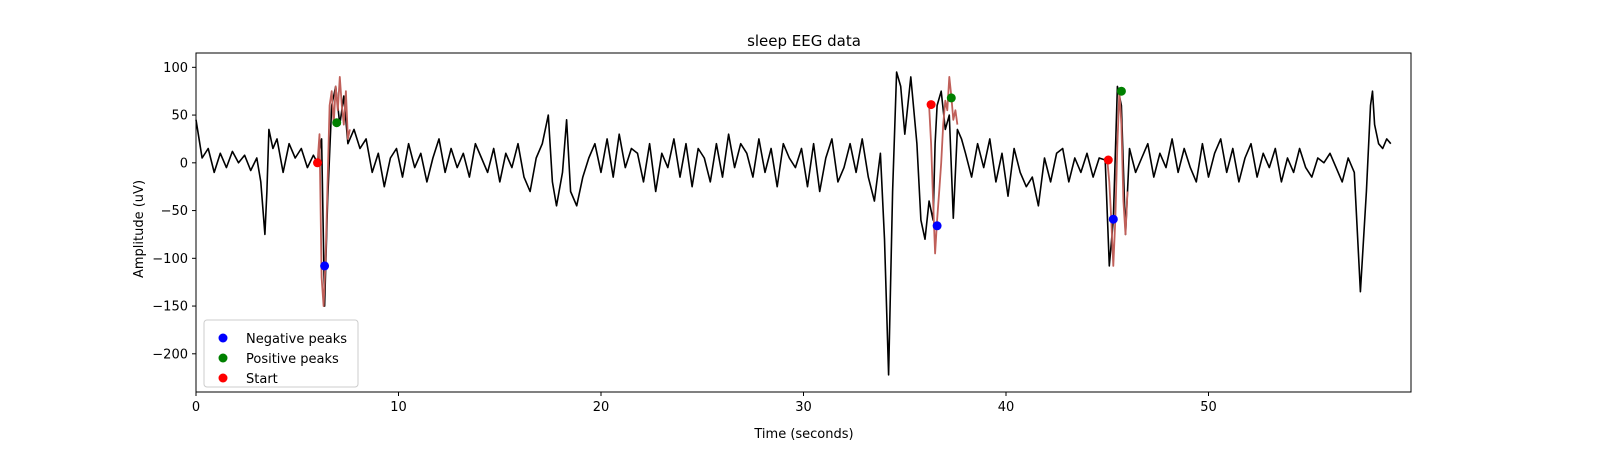 The height and width of the screenshot is (450, 1600). I want to click on legend-box, so click(281, 353).